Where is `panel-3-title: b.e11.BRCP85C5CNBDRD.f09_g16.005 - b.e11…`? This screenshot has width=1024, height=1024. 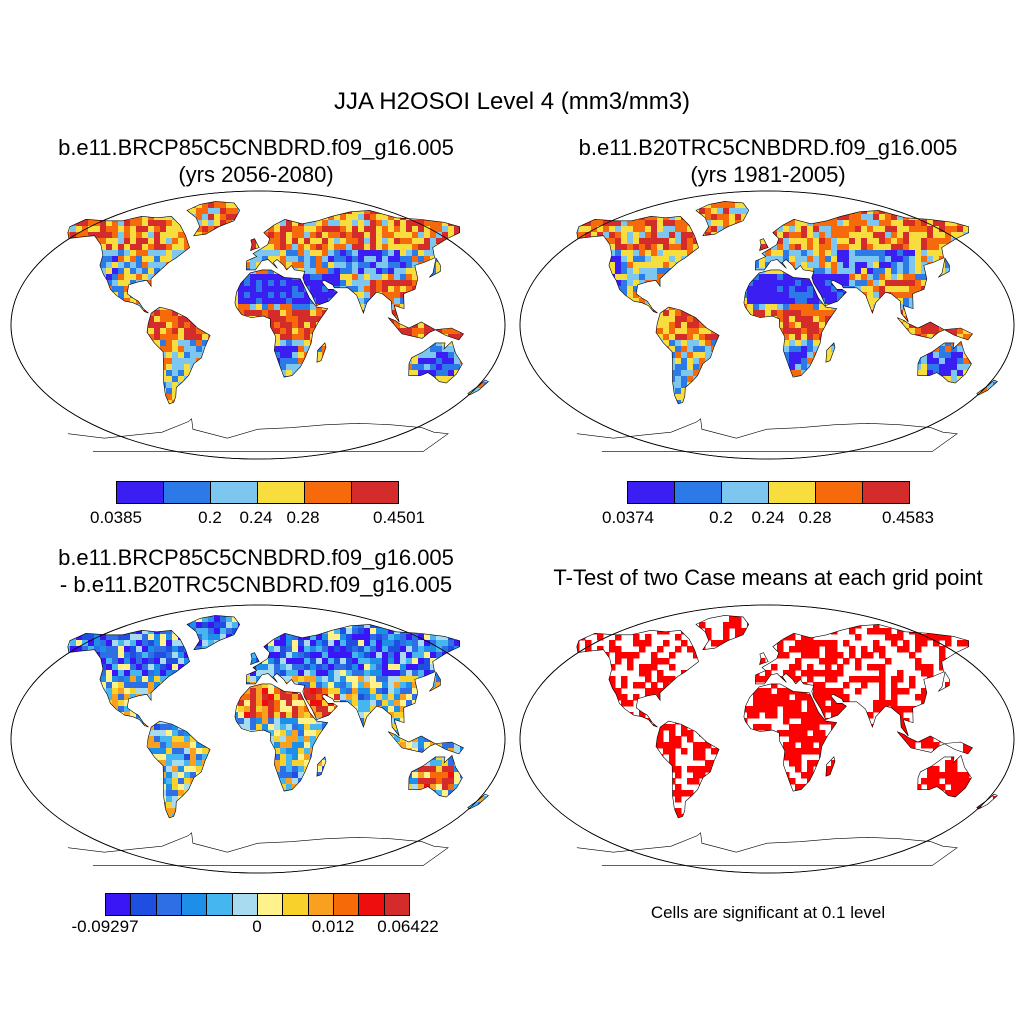
panel-3-title: b.e11.BRCP85C5CNBDRD.f09_g16.005 - b.e11… is located at coordinates (256, 571).